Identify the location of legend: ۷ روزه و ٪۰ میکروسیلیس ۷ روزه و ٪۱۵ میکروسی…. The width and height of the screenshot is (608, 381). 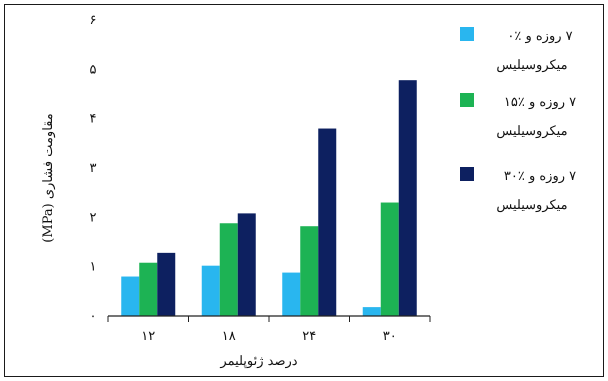
(518, 120).